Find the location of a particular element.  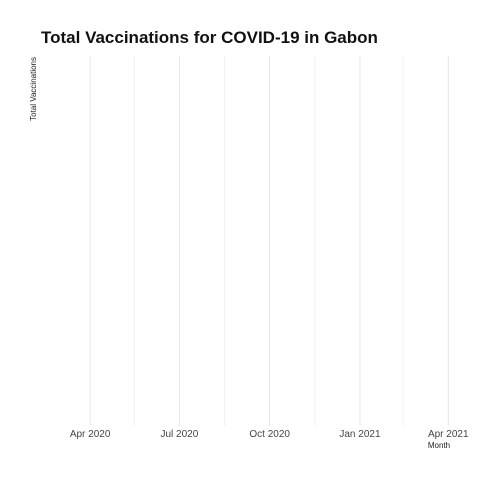

x-tick-label-2: Jul 2020 is located at coordinates (180, 434).